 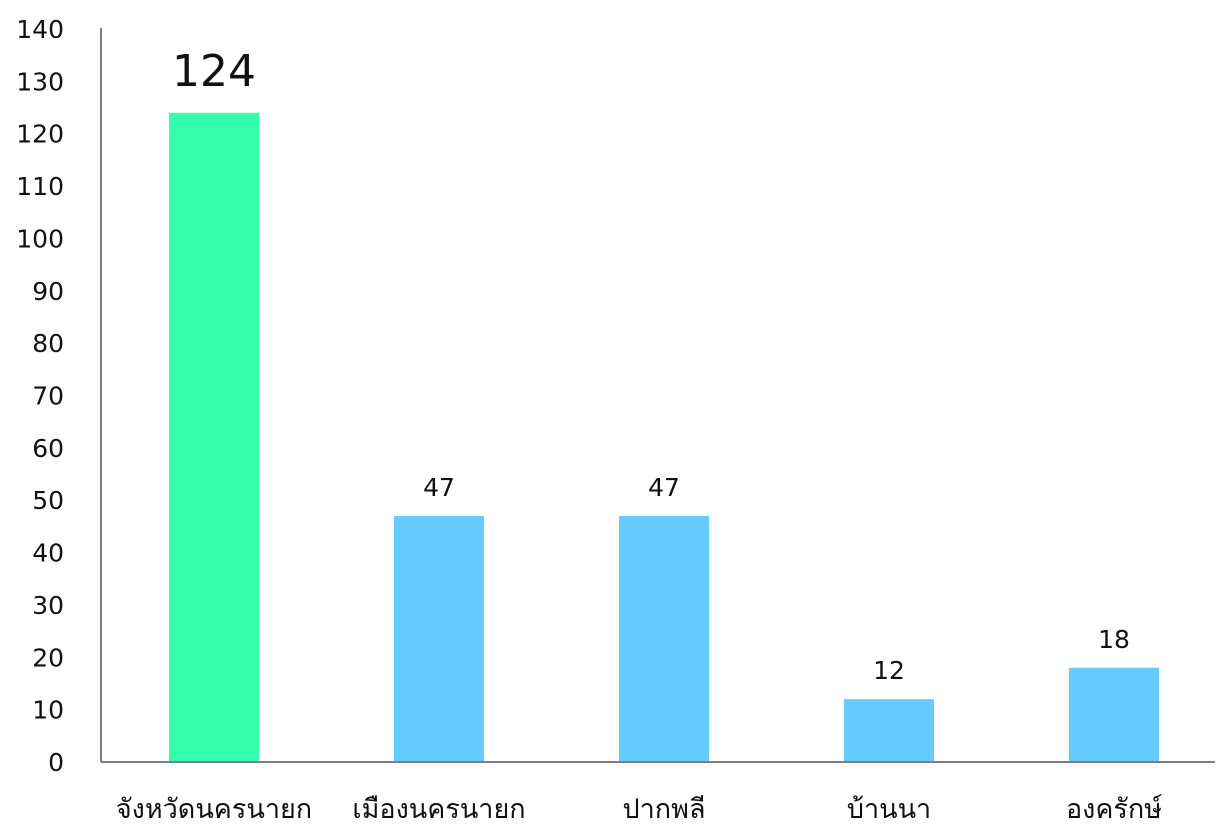 I want to click on y-tick-label: 90, so click(x=48, y=291).